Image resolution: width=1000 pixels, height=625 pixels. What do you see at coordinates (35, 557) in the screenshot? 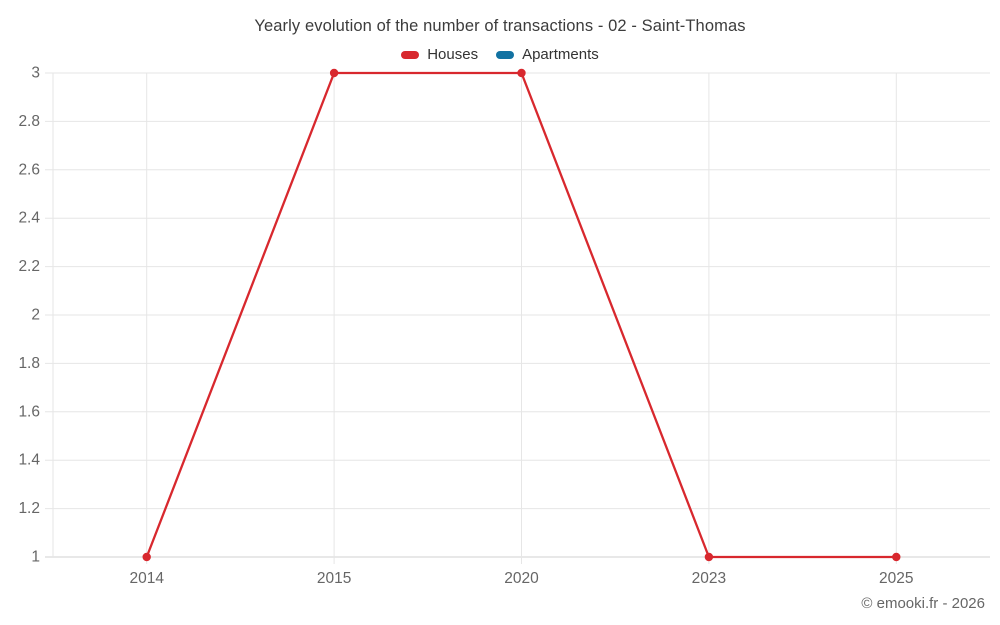
I see `y-axis-tick-label: 1` at bounding box center [35, 557].